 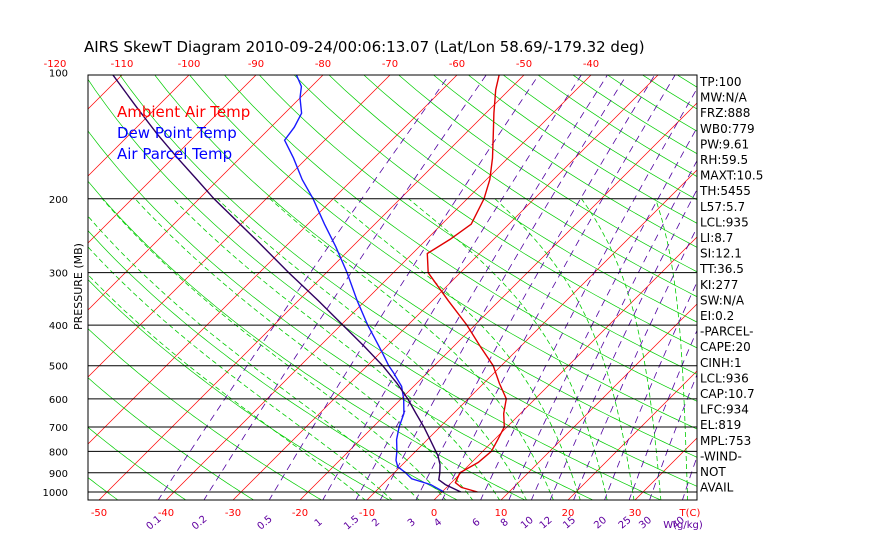 What do you see at coordinates (434, 513) in the screenshot?
I see `bottom-temperature-tick-label: 0` at bounding box center [434, 513].